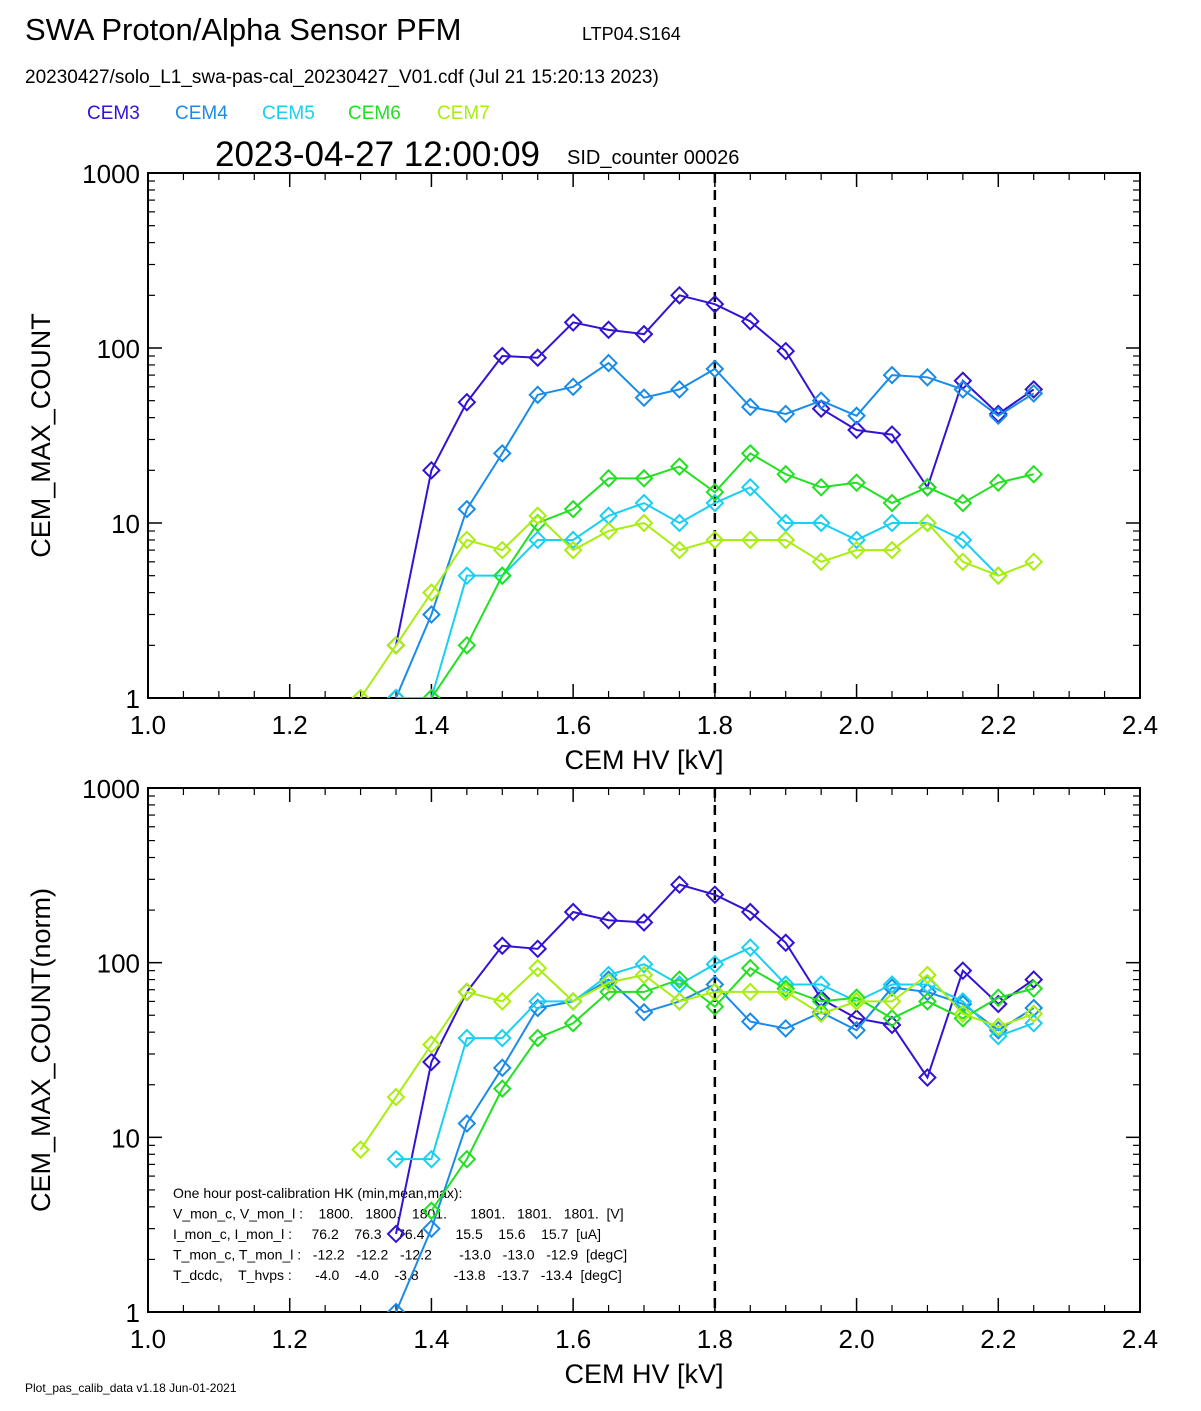  I want to click on series-line, so click(732, 1089).